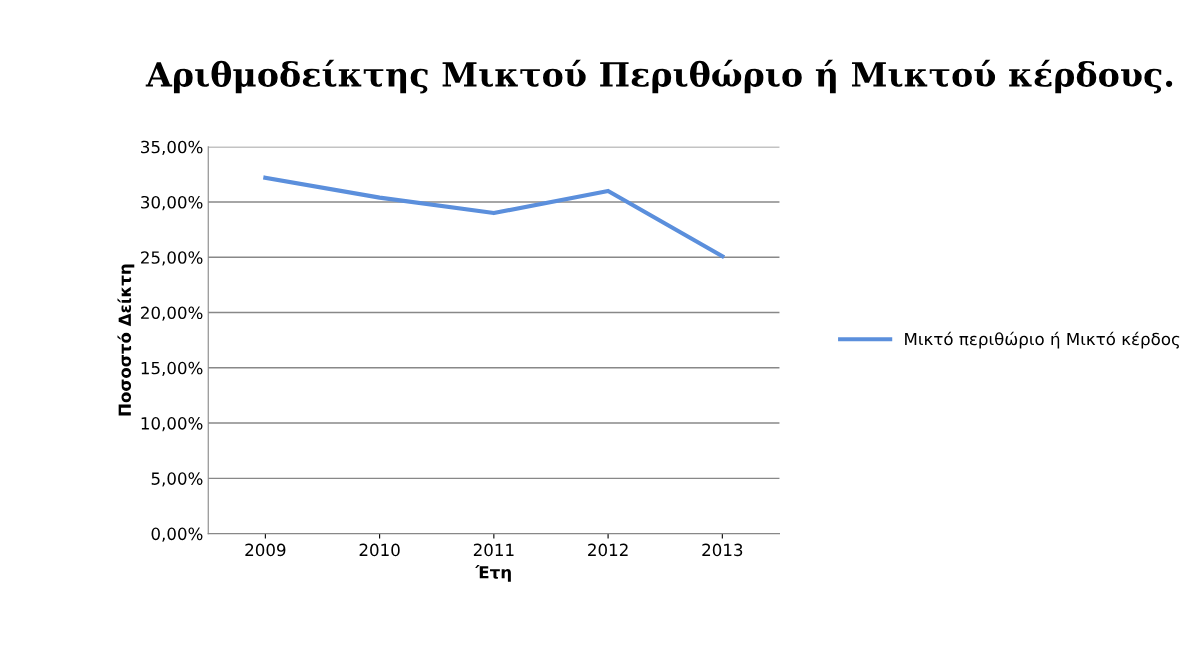 This screenshot has height=667, width=1190. I want to click on y-tick-label: 5,00%, so click(177, 479).